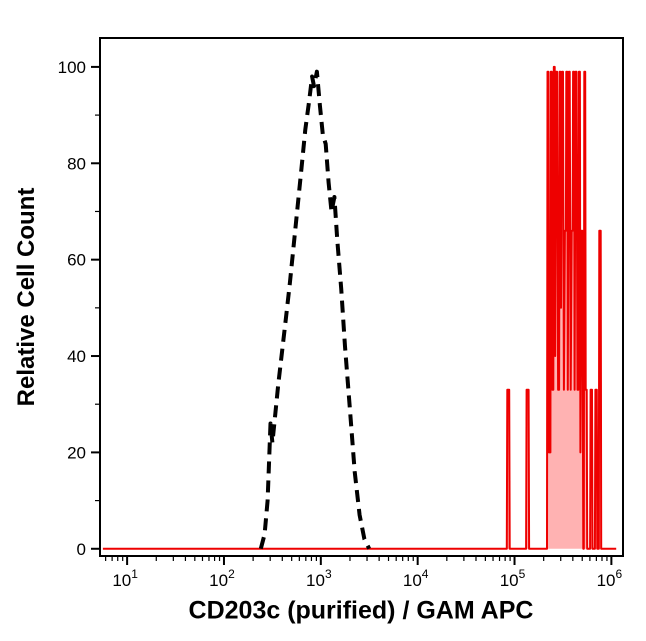  Describe the element at coordinates (76, 356) in the screenshot. I see `y-tick-label: 40` at that location.